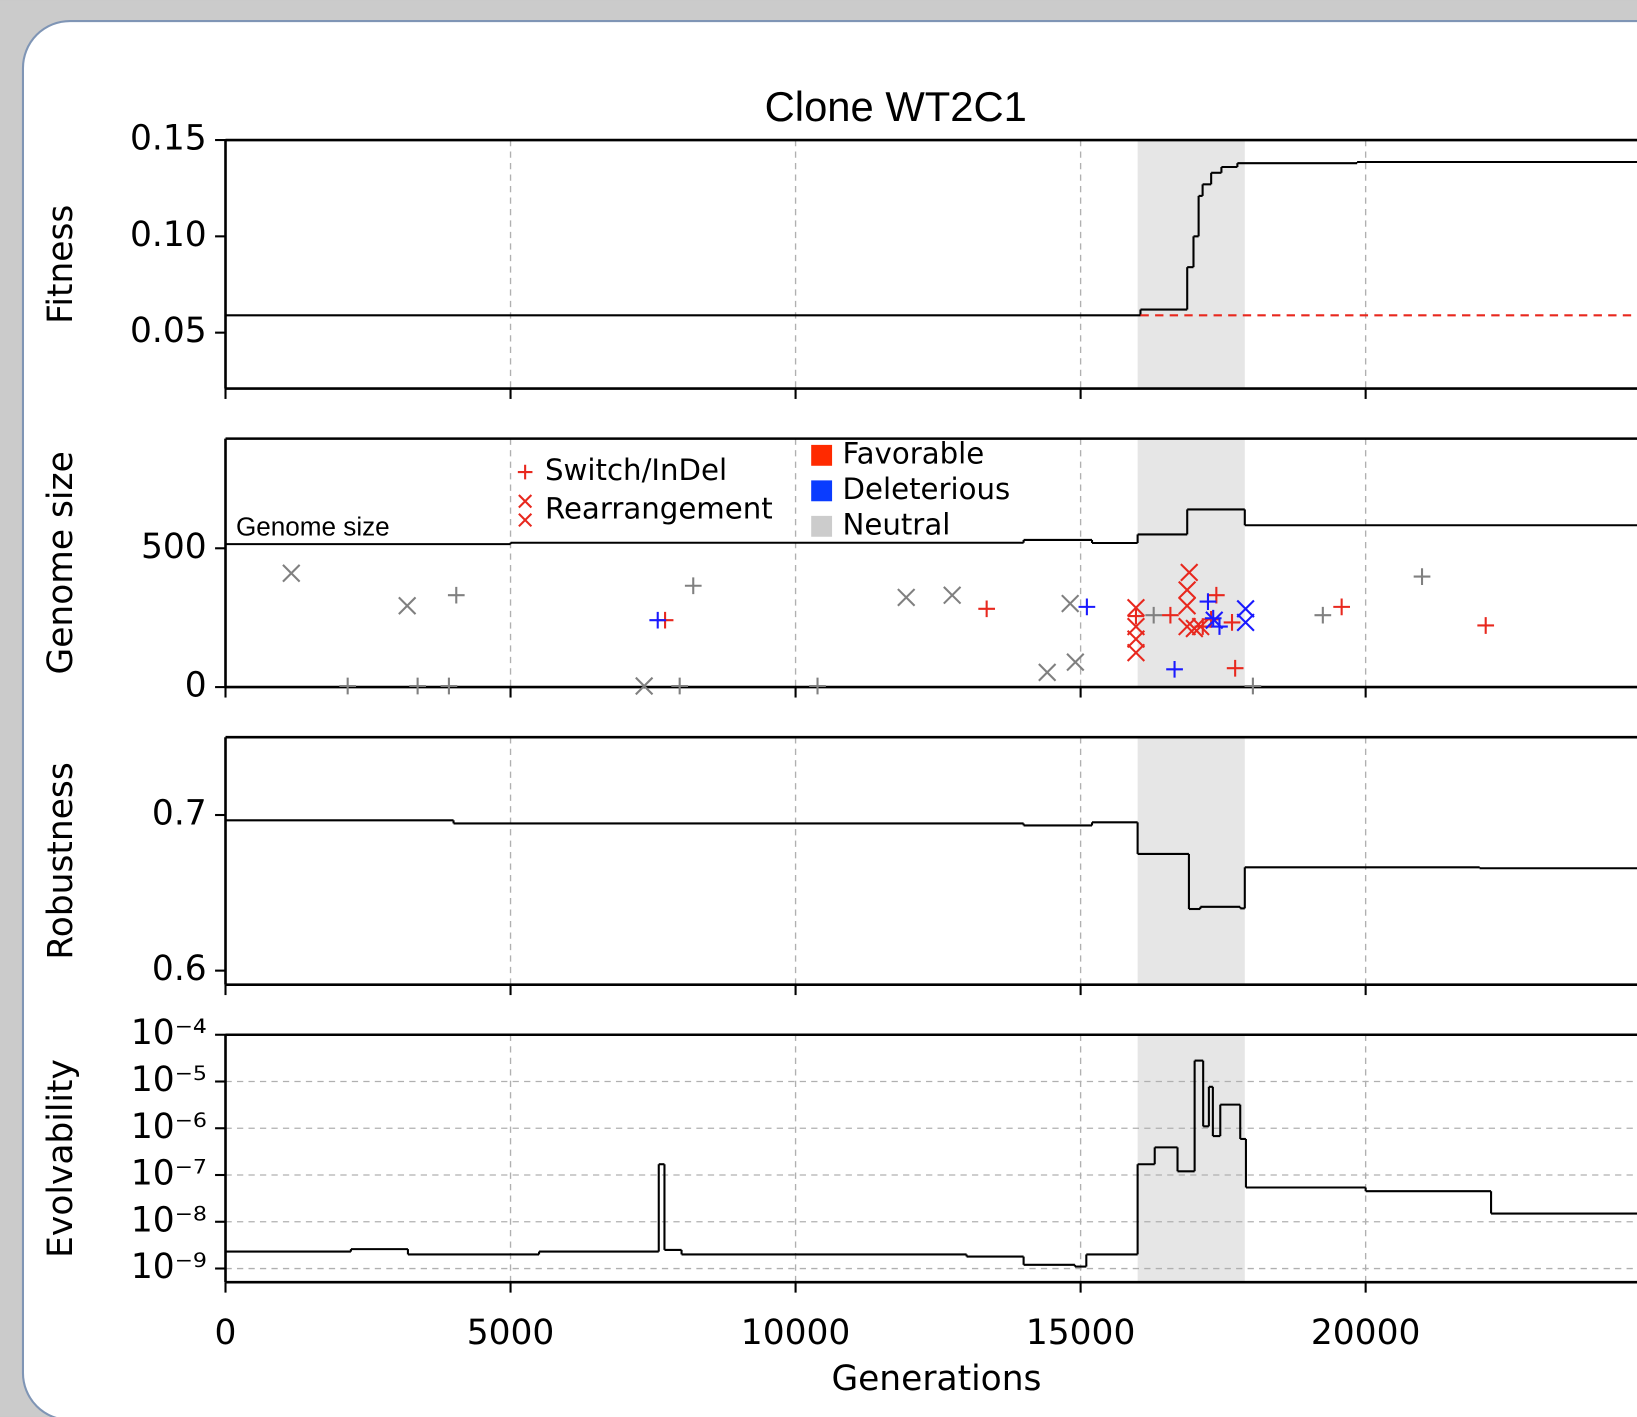 This screenshot has height=1417, width=1637. What do you see at coordinates (169, 1267) in the screenshot?
I see `y-tick-label: 10⁻⁹` at bounding box center [169, 1267].